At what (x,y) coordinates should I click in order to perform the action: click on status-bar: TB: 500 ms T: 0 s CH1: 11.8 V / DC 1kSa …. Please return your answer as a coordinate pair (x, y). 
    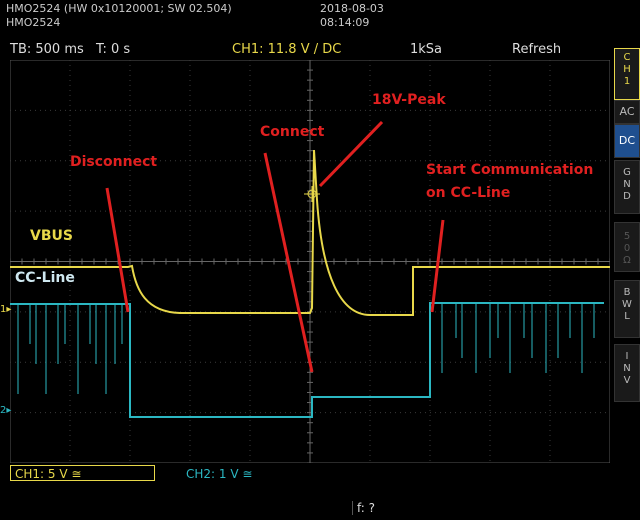
    Looking at the image, I should click on (306, 50).